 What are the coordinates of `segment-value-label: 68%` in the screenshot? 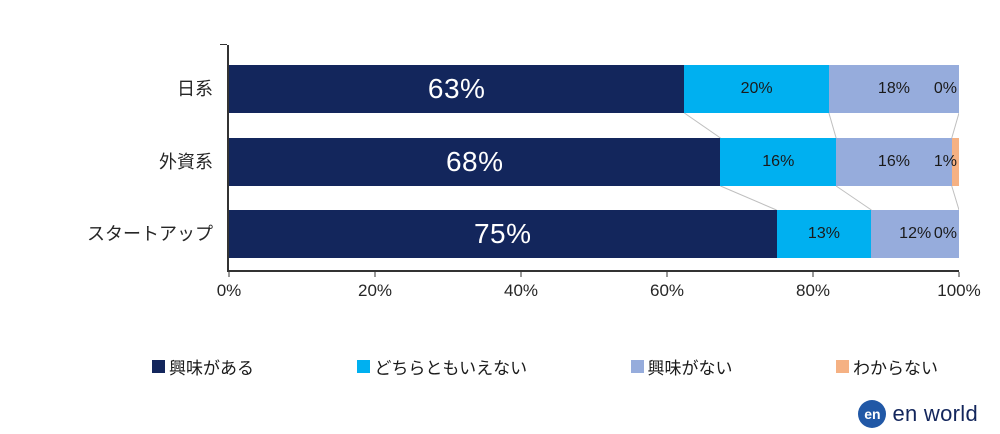 It's located at (474, 161).